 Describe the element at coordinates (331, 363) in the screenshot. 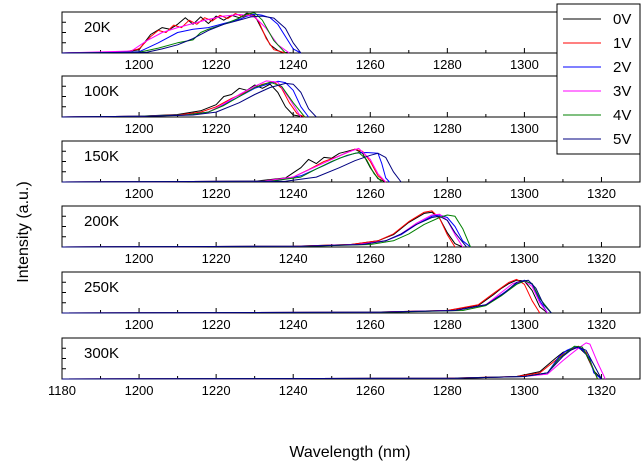

I see `series-line-300K-5V` at that location.